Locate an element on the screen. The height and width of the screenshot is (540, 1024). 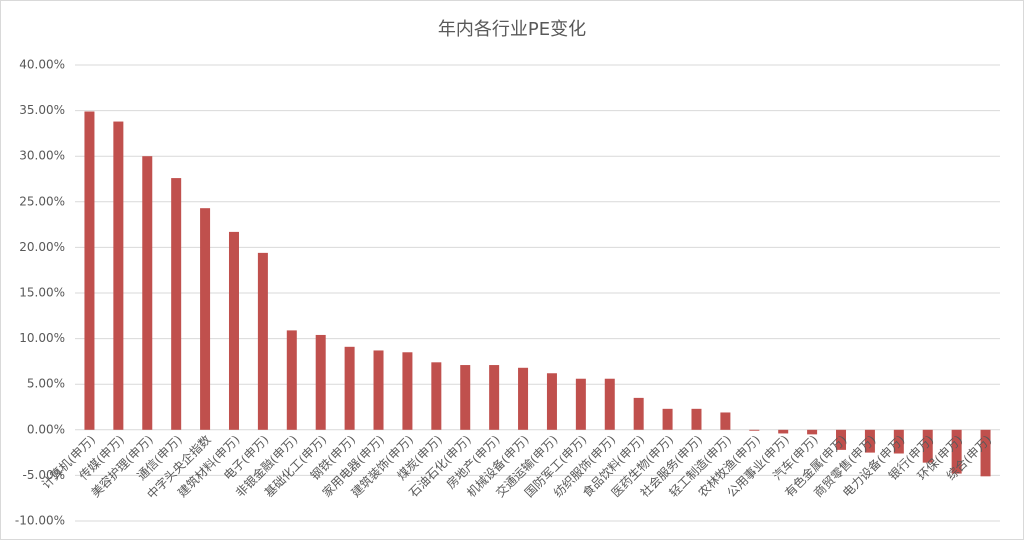
y-tick-label: 40.00% is located at coordinates (42, 65).